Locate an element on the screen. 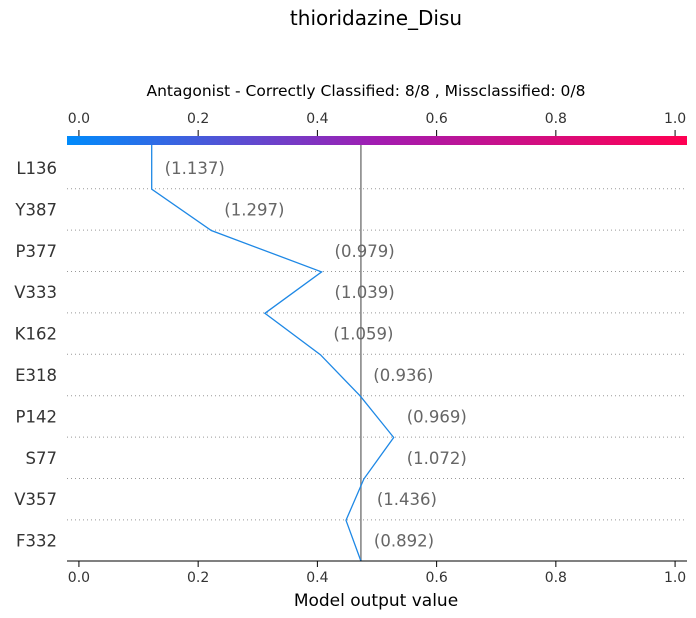 Image resolution: width=696 pixels, height=618 pixels. bottom-axis: 0.0 0.2 0.4 0.6 0.8 1.0 is located at coordinates (377, 573).